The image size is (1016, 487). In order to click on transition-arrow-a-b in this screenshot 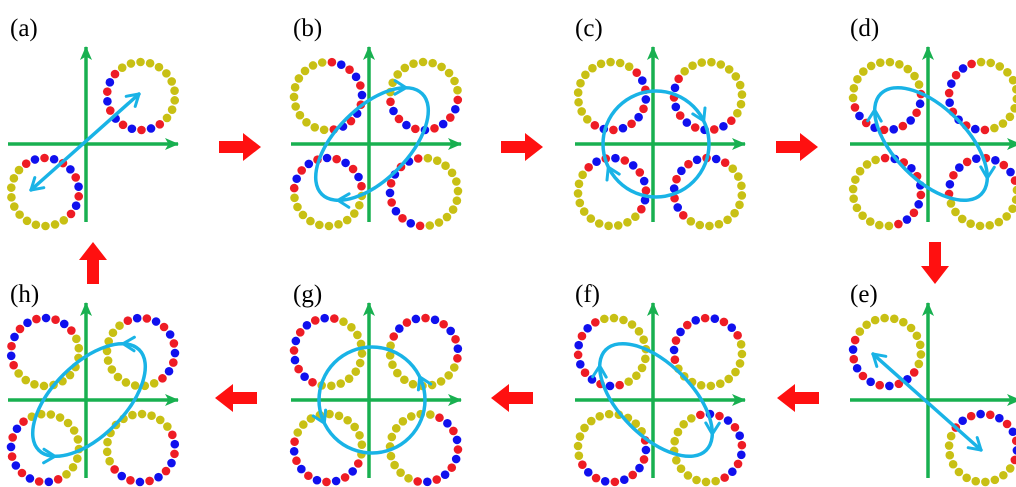, I will do `click(240, 147)`.